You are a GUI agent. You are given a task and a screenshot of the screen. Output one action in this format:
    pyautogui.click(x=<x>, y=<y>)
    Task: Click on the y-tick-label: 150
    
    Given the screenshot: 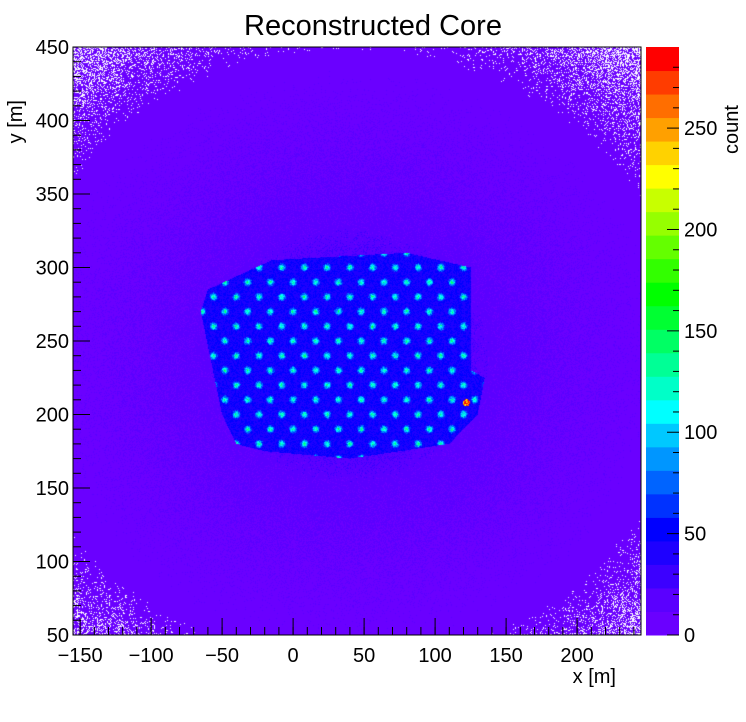 What is the action you would take?
    pyautogui.click(x=52, y=489)
    